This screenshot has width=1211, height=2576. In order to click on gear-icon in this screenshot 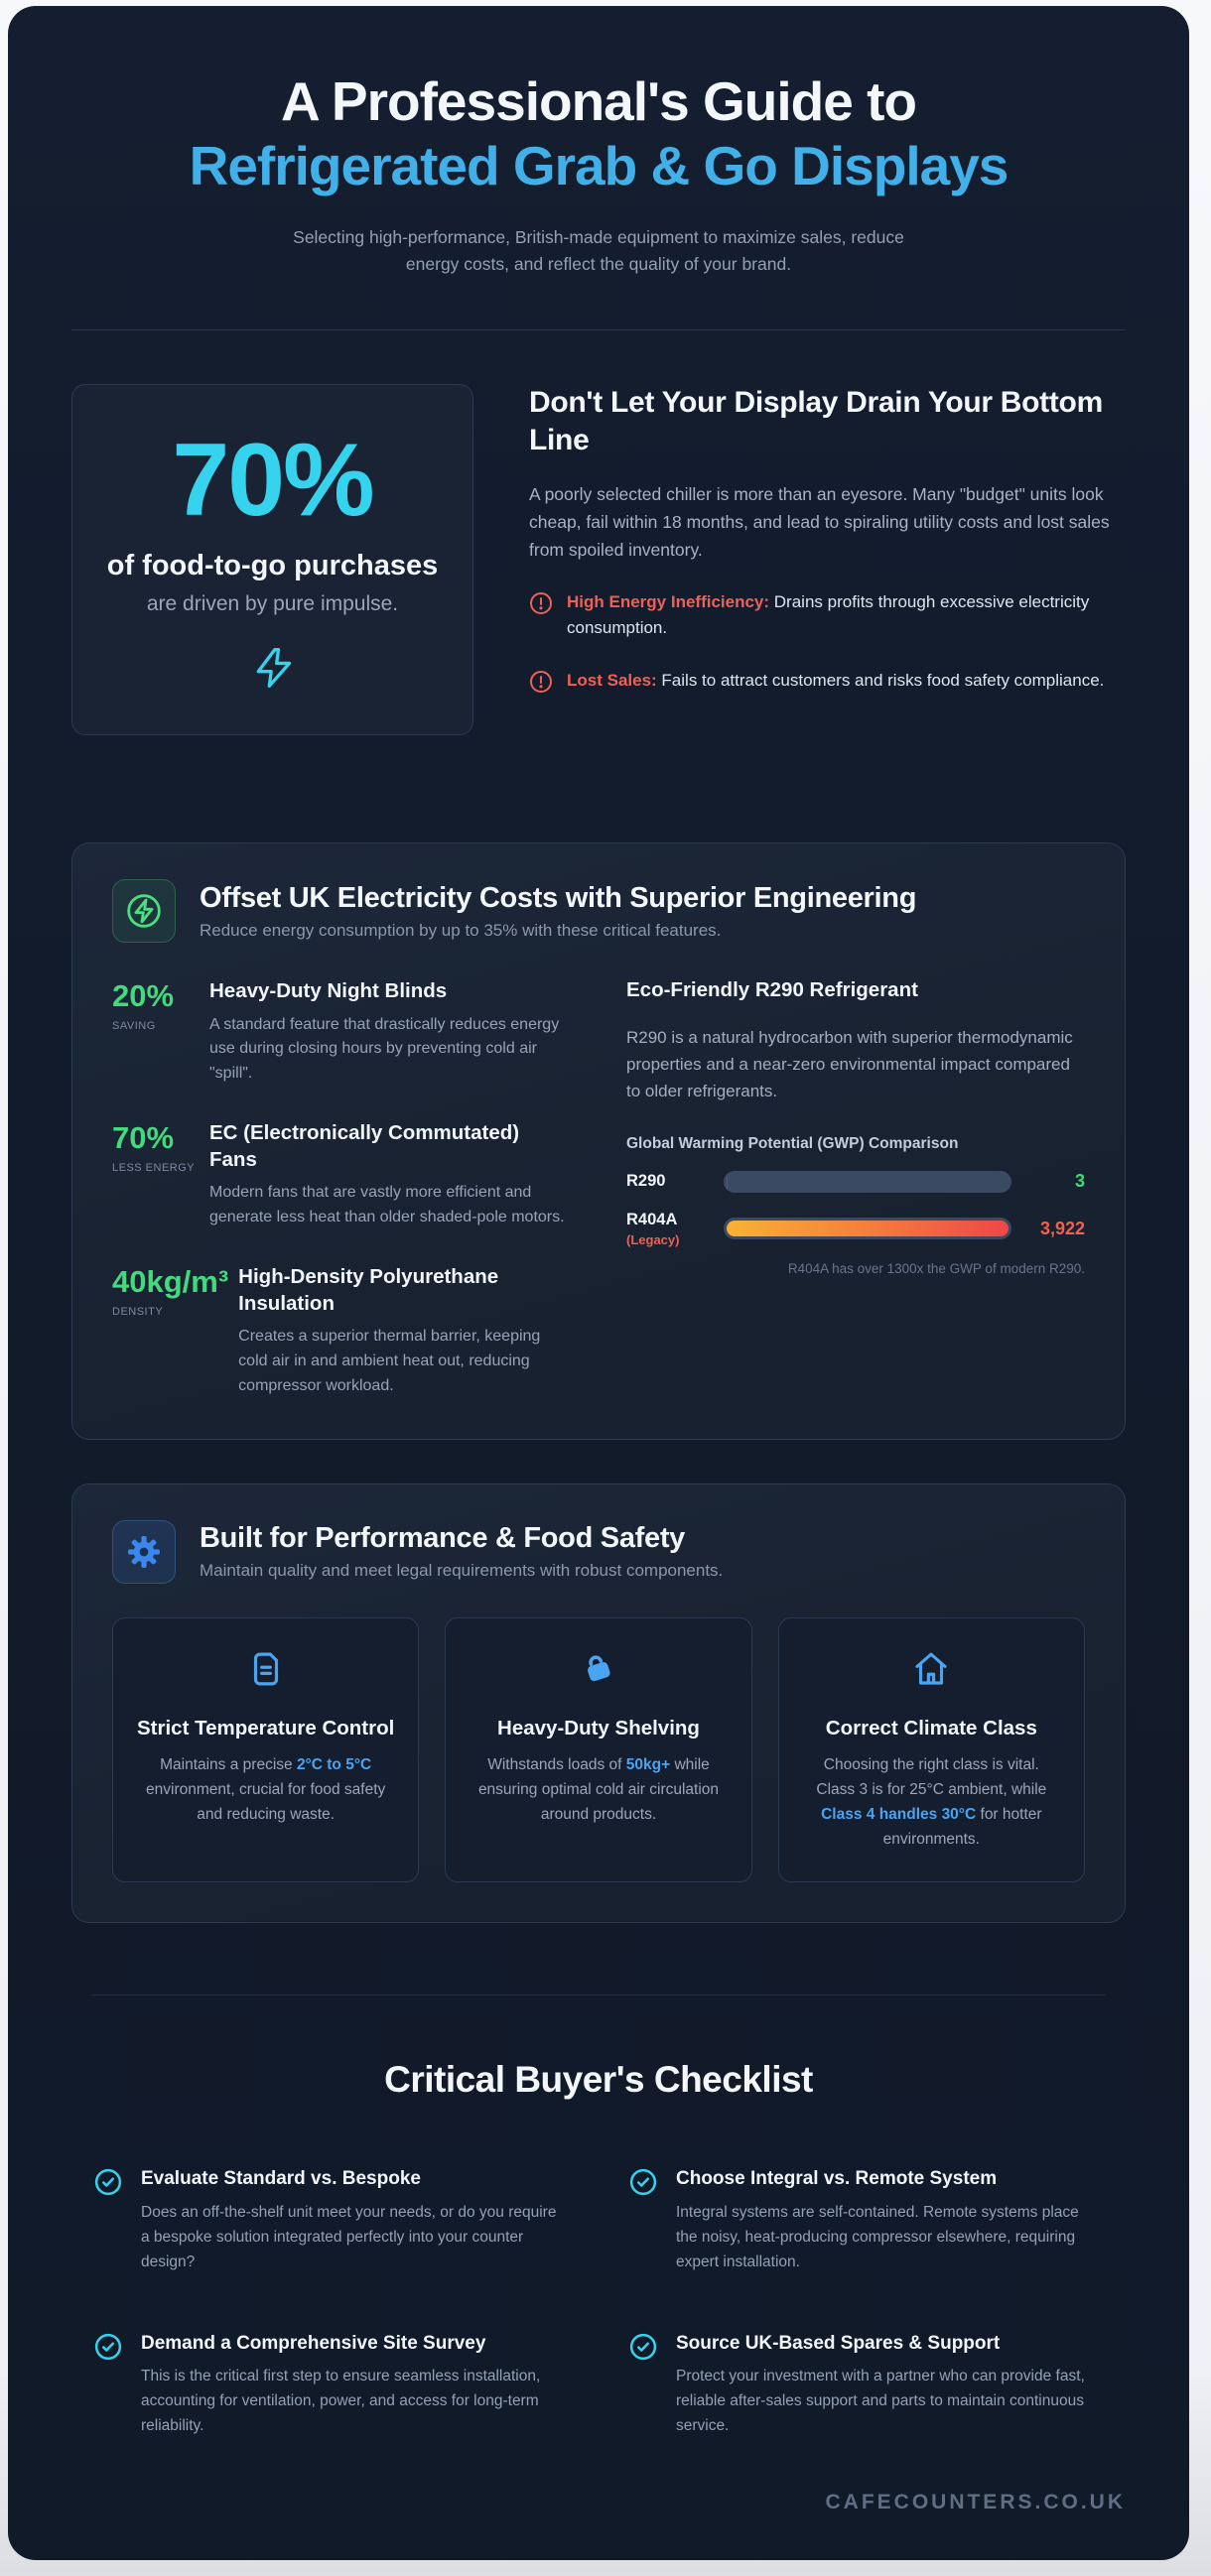, I will do `click(144, 1552)`.